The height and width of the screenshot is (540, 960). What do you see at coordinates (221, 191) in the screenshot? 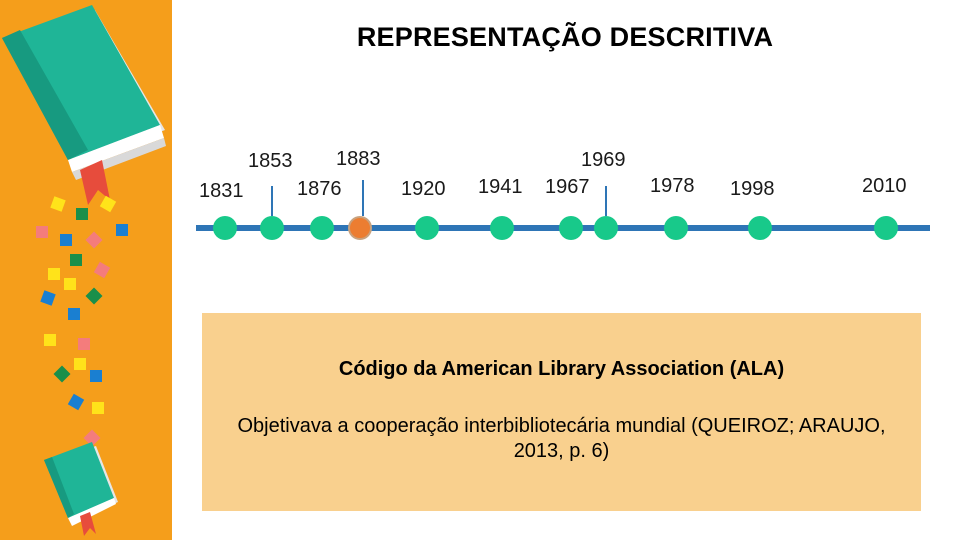
I see `year-label: 1831` at bounding box center [221, 191].